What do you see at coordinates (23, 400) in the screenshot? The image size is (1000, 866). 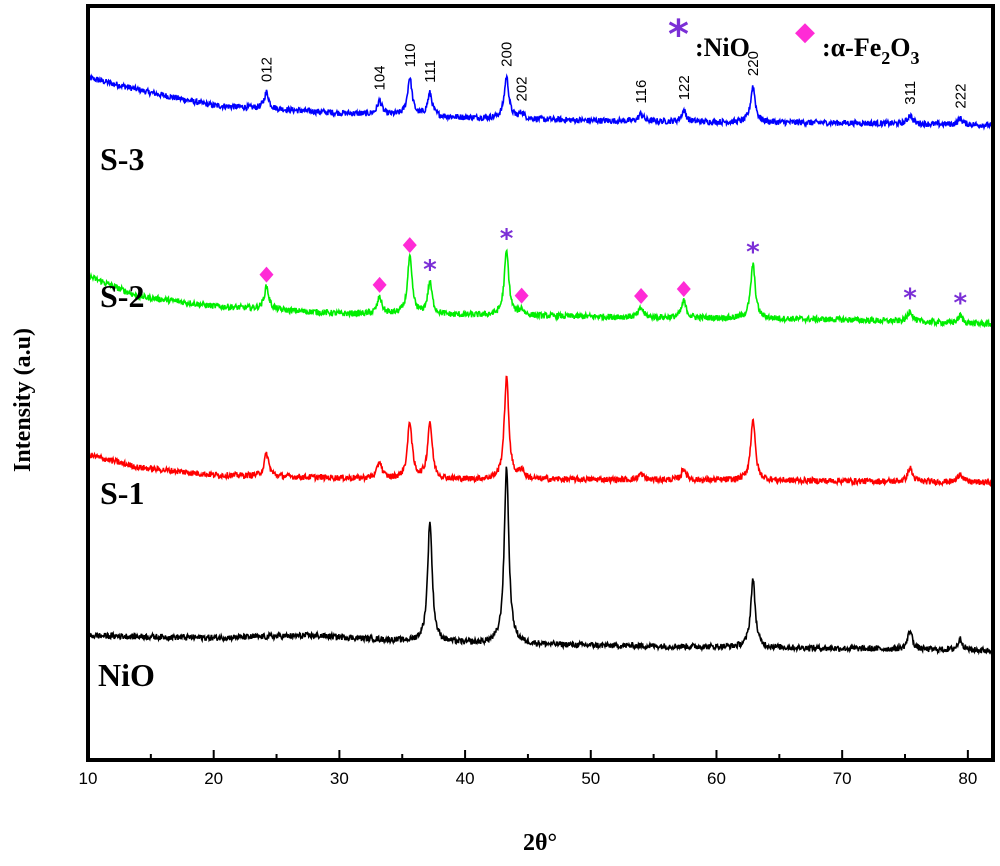 I see `y-axis-title: Intensity (a.u)` at bounding box center [23, 400].